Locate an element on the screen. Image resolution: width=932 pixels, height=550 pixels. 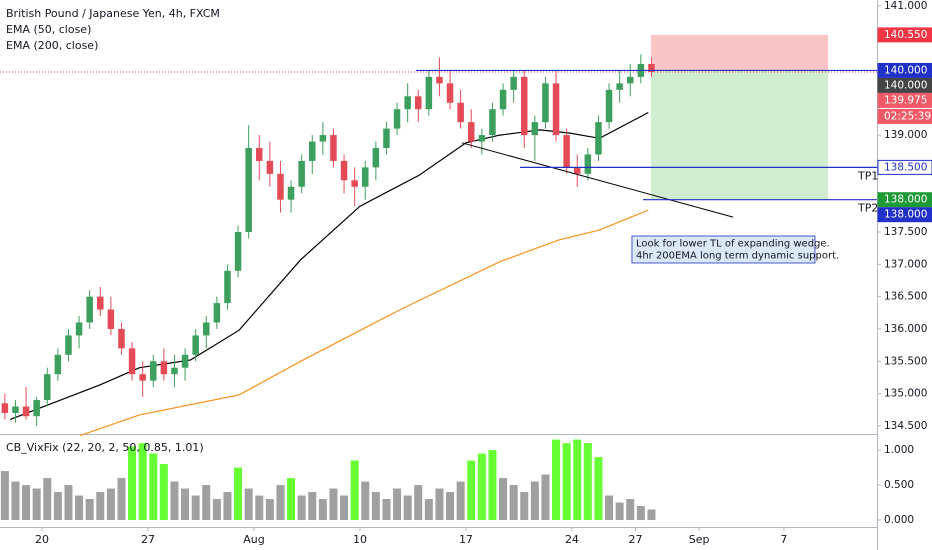
y-tick-label: 137.500 is located at coordinates (905, 232).